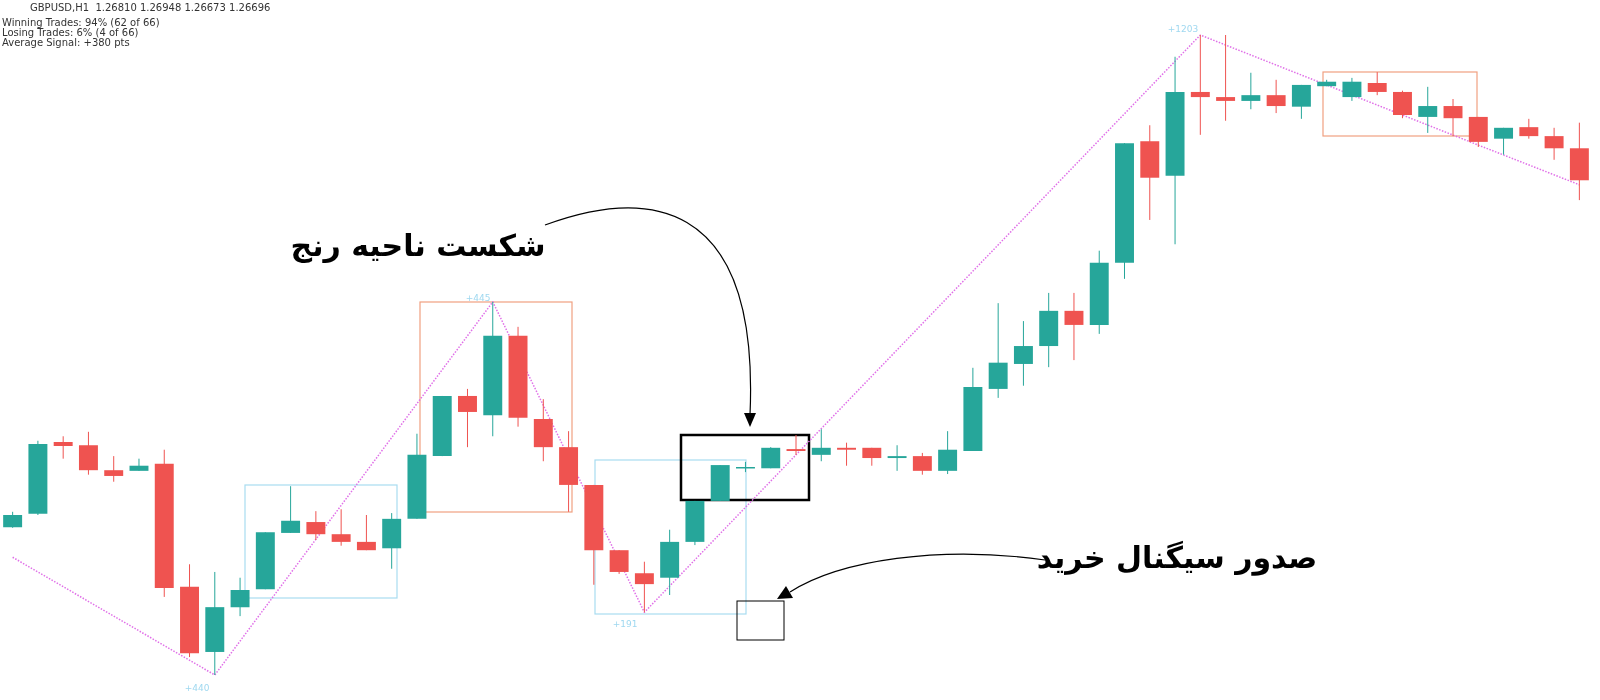 This screenshot has width=1600, height=700. What do you see at coordinates (150, 7) in the screenshot?
I see `chart-title: GBPUSD,H1 1.26810 1.26948 1.26673 1.26696` at bounding box center [150, 7].